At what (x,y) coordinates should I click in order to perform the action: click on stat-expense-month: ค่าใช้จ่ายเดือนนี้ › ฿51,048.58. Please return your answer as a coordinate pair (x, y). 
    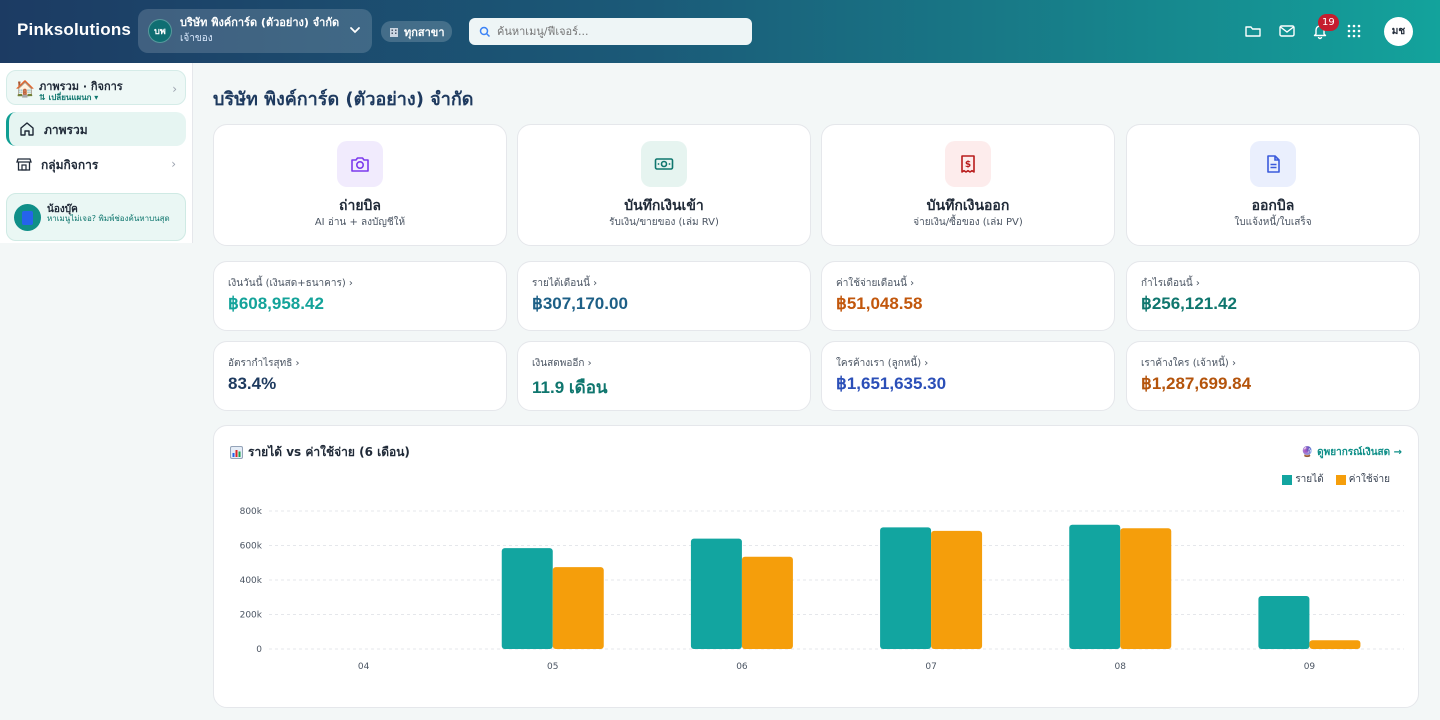
    Looking at the image, I should click on (968, 296).